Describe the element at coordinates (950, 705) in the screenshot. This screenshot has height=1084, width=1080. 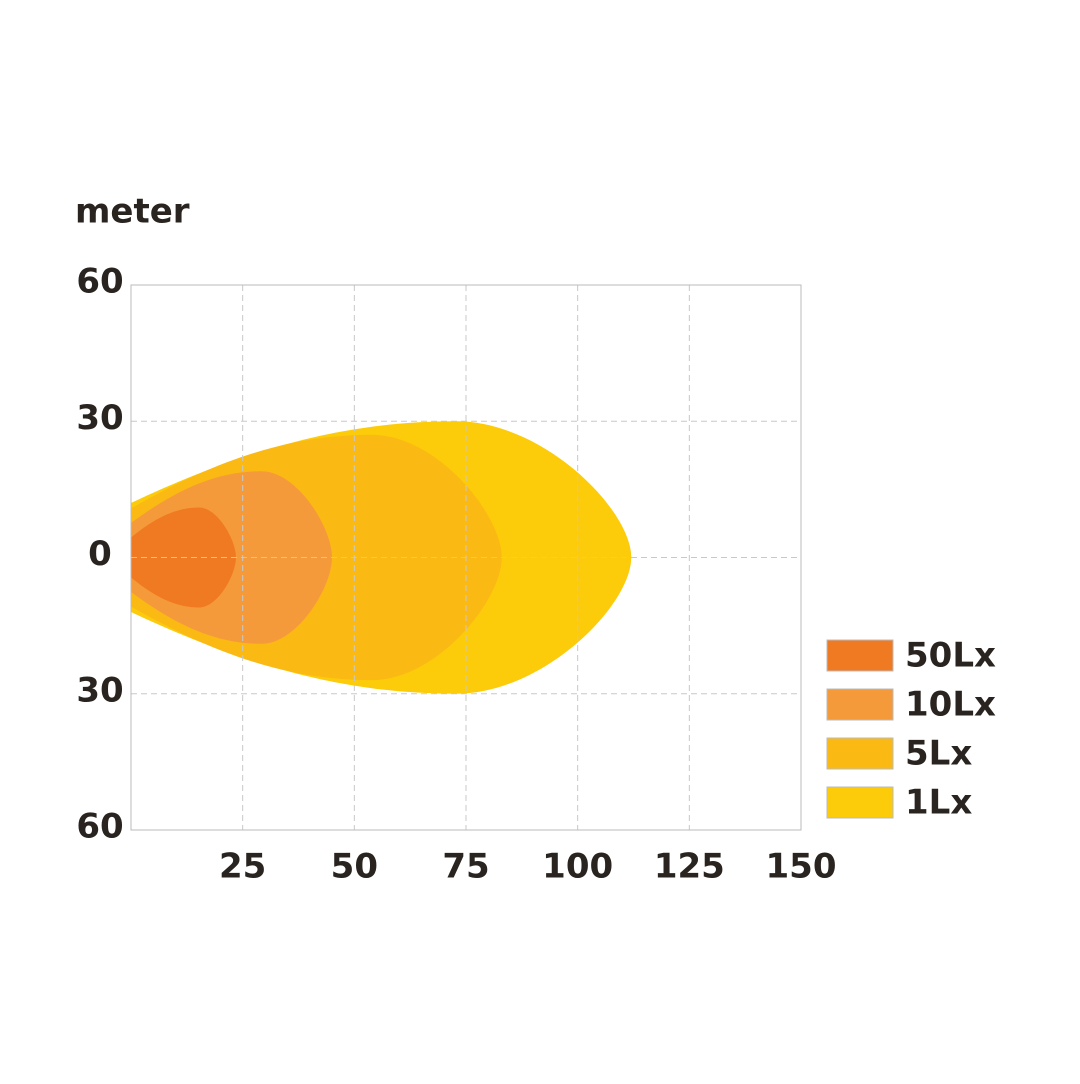
I see `legend-label: 10Lx` at that location.